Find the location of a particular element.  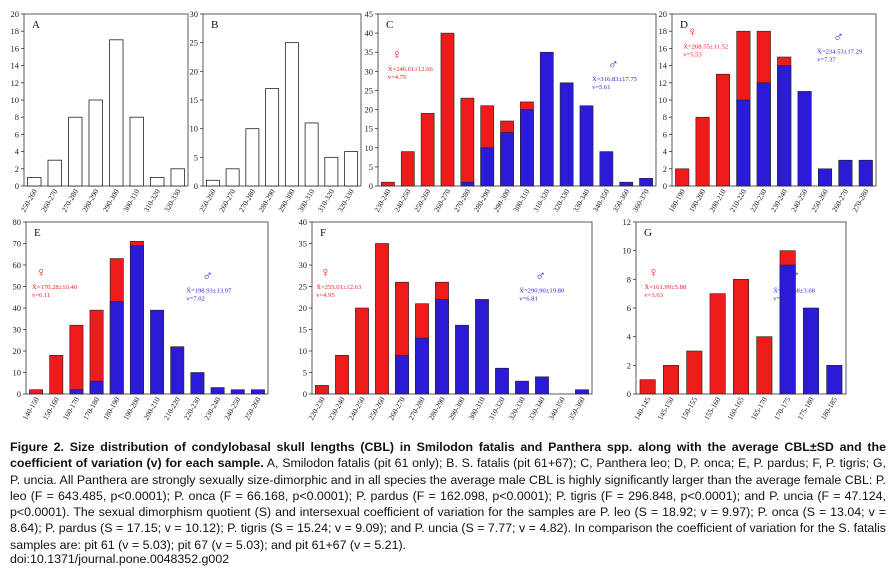

y-tick-label: 18 is located at coordinates (663, 31).